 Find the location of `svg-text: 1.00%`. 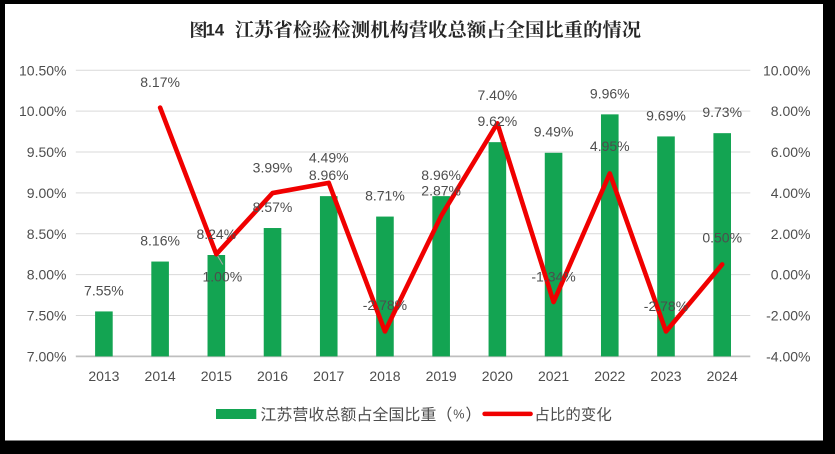

svg-text: 1.00% is located at coordinates (222, 276).